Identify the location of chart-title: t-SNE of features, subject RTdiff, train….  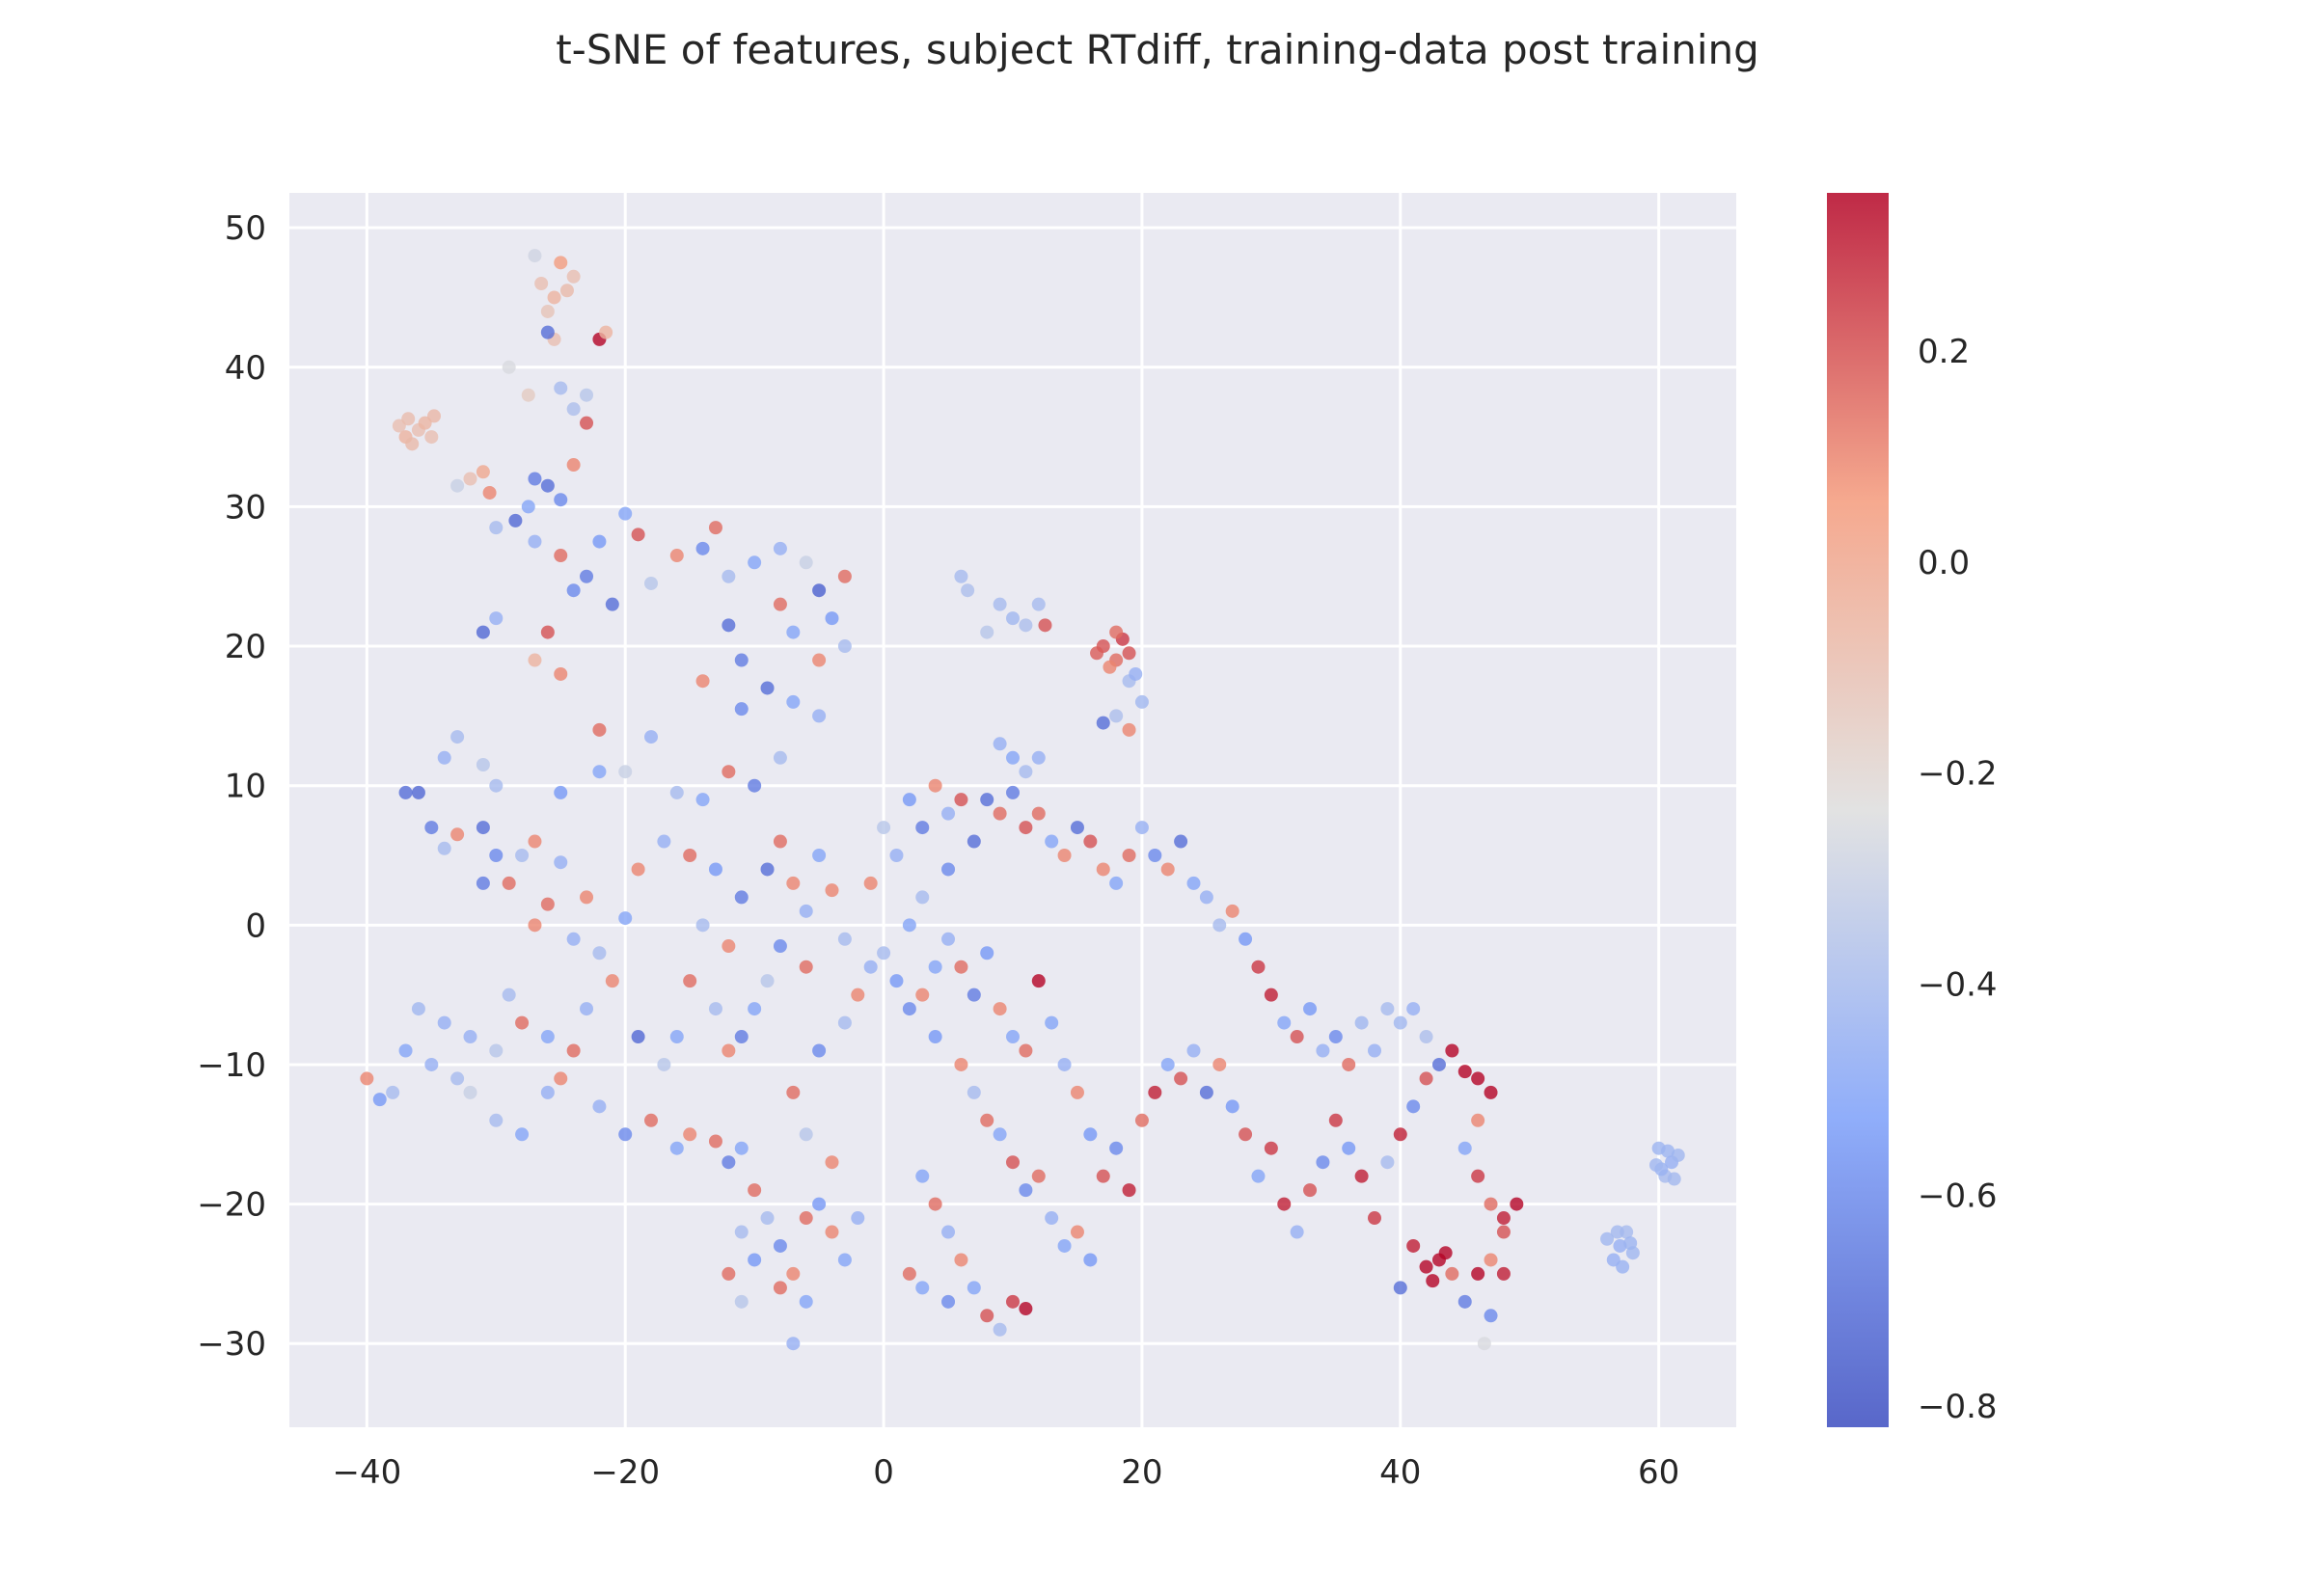
(1158, 50).